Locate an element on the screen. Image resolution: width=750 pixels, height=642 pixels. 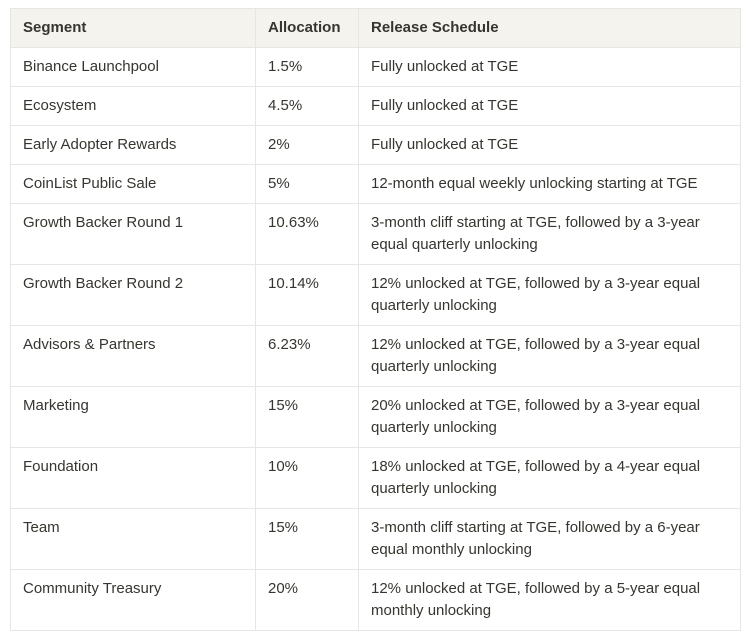
allocation-cell: 1.5% is located at coordinates (307, 67).